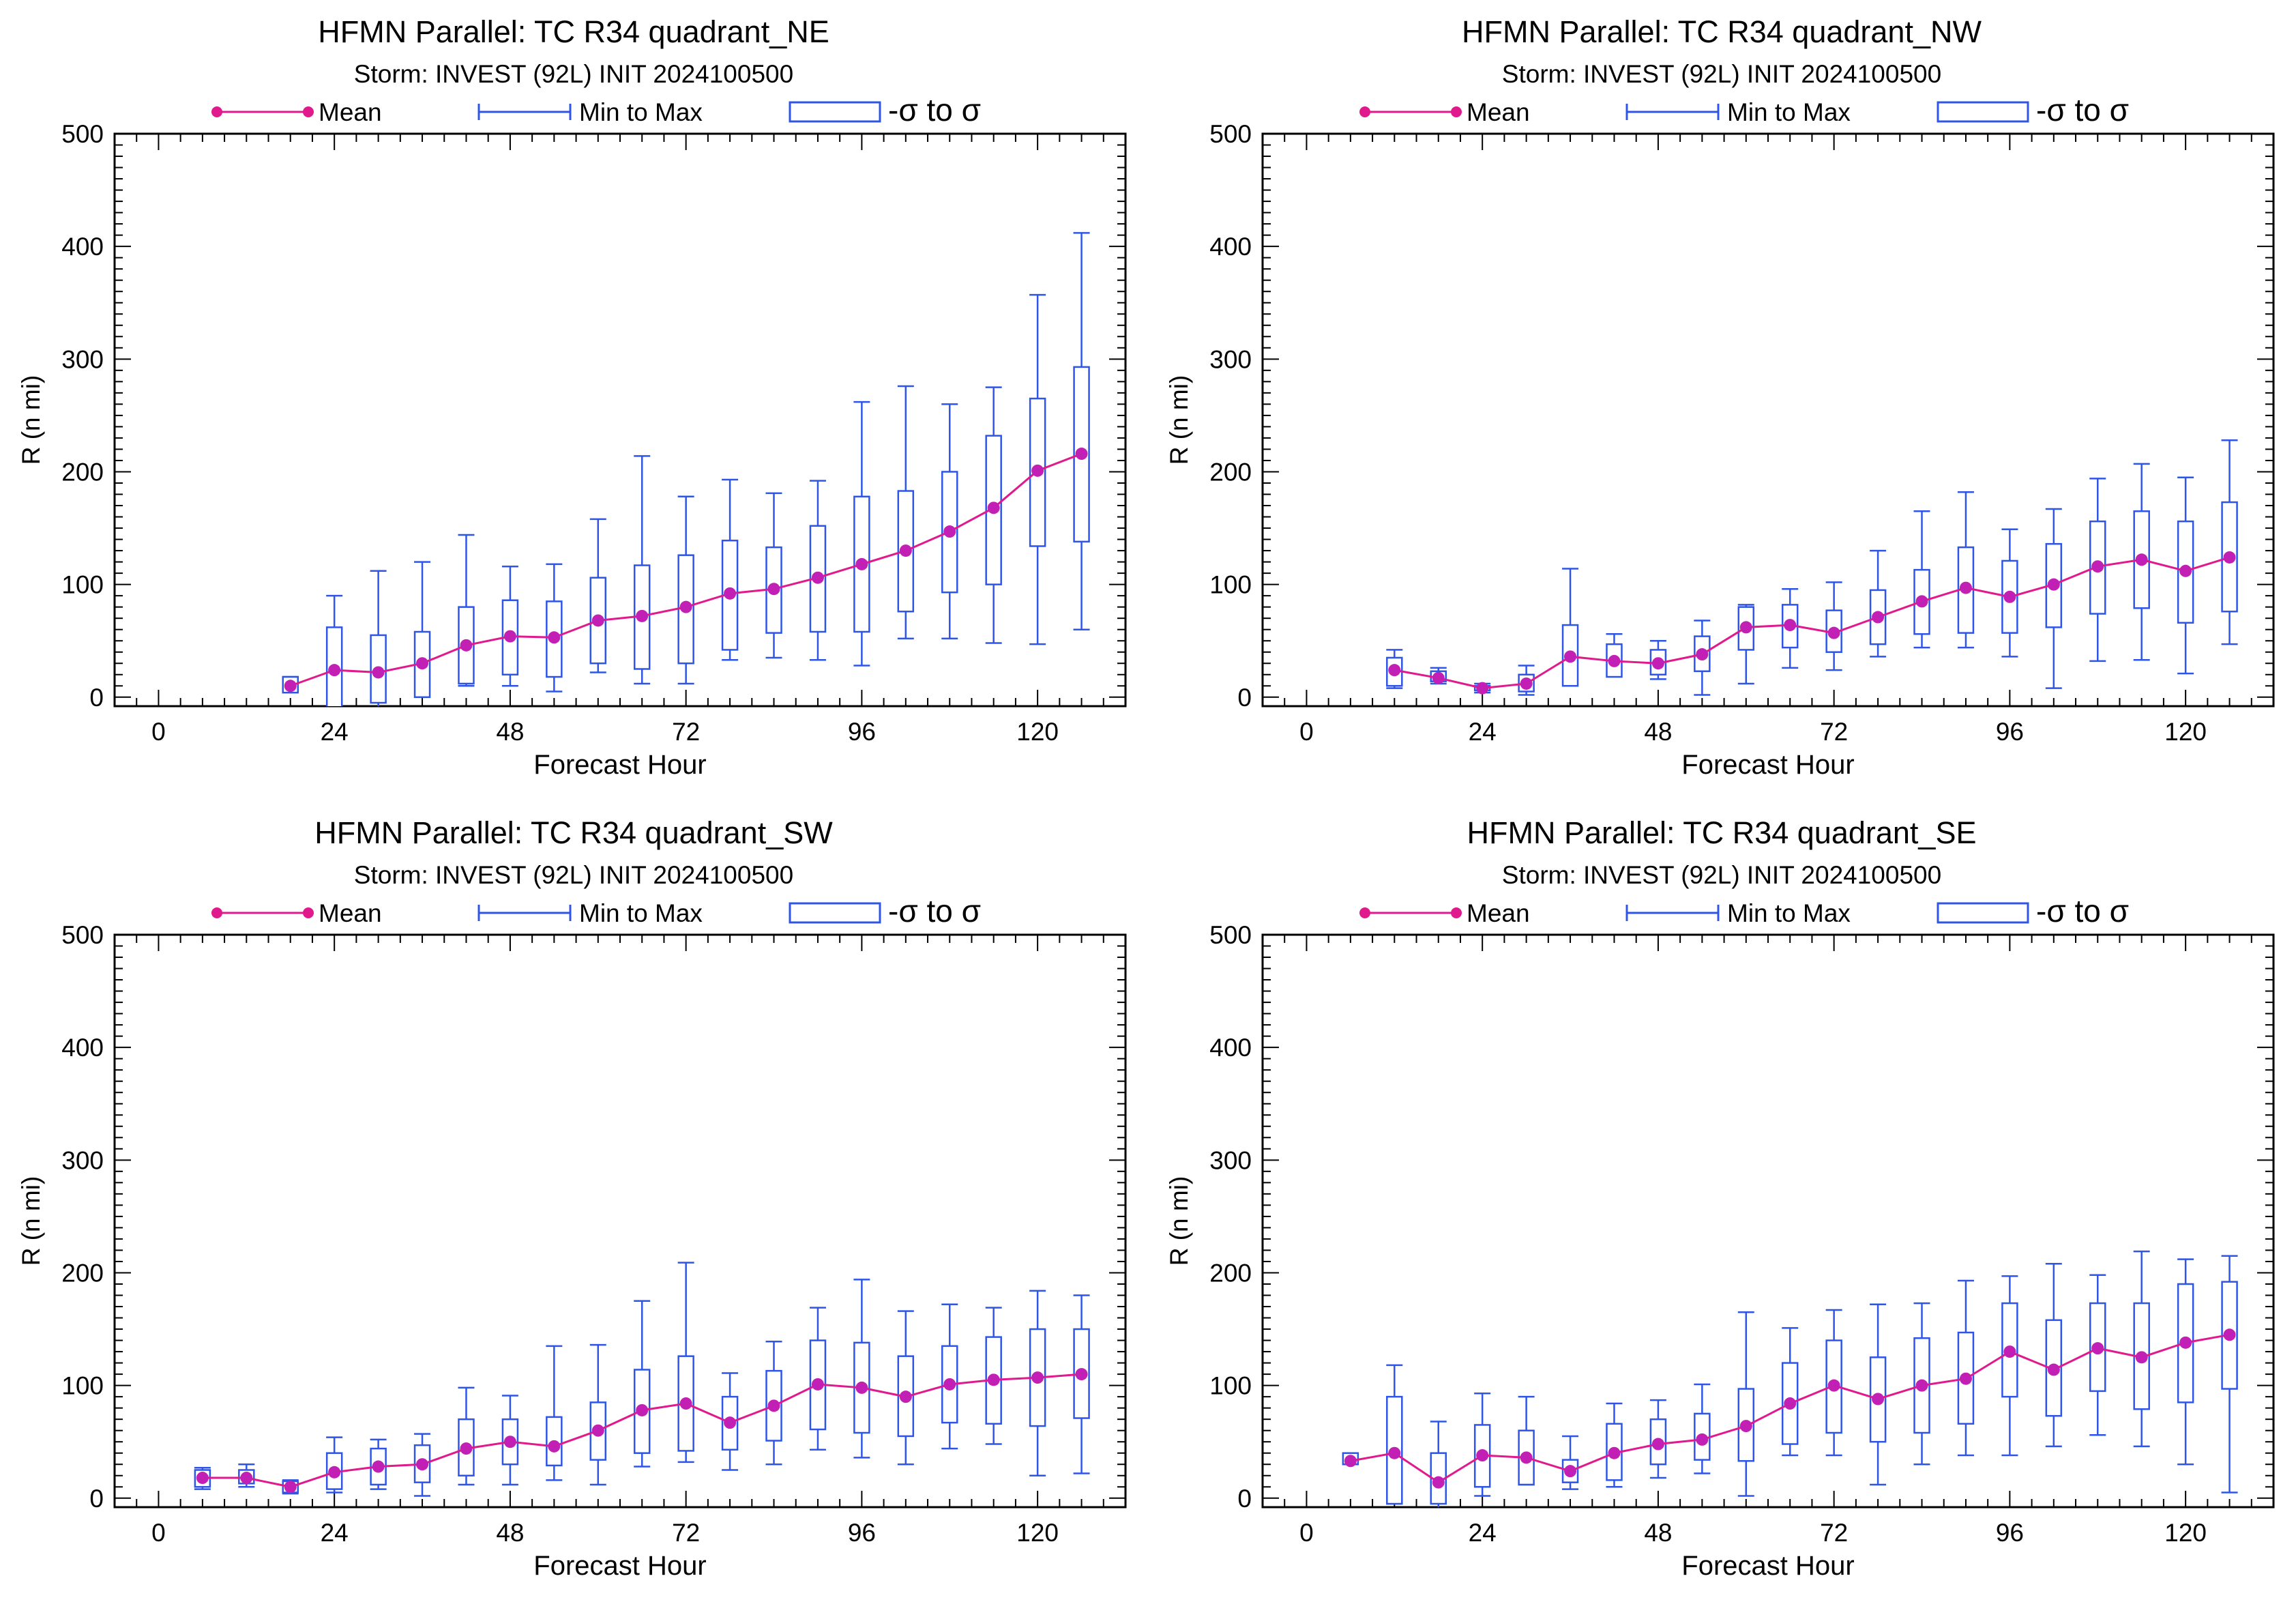 This screenshot has height=1602, width=2296. What do you see at coordinates (2186, 1533) in the screenshot?
I see `x-tick-label: 120` at bounding box center [2186, 1533].